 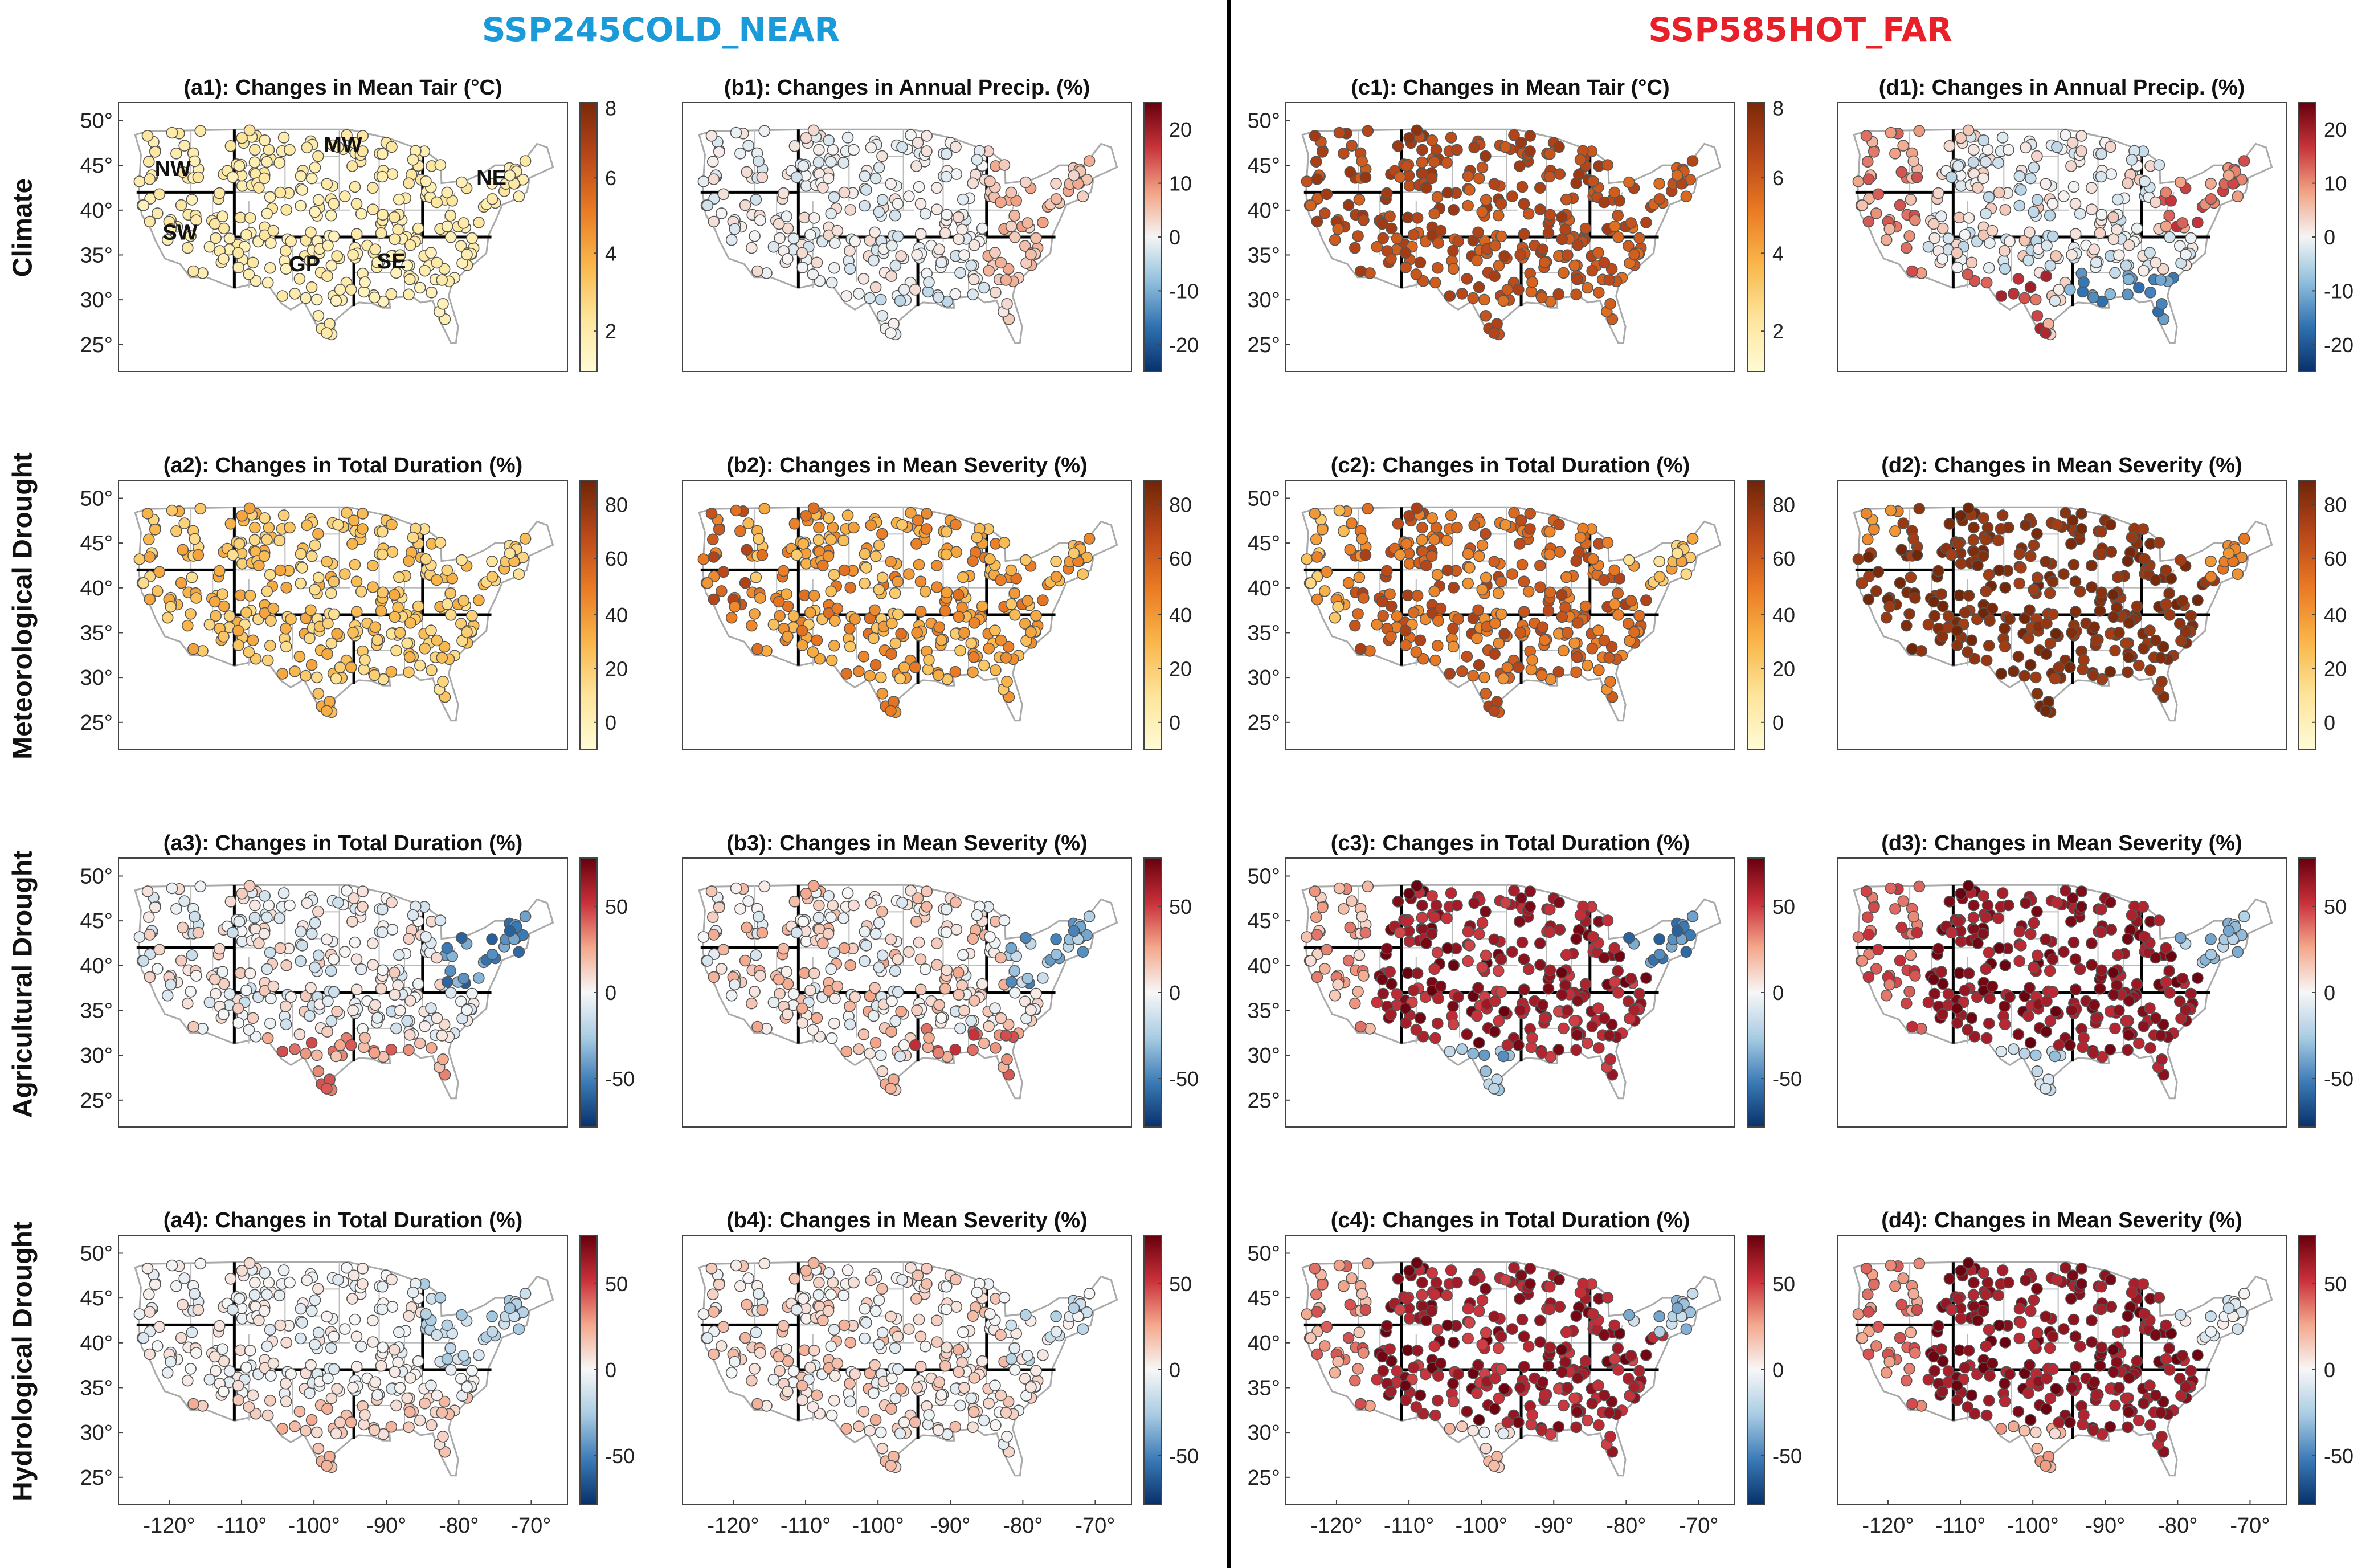 What do you see at coordinates (391, 261) in the screenshot?
I see `region-label: SE` at bounding box center [391, 261].